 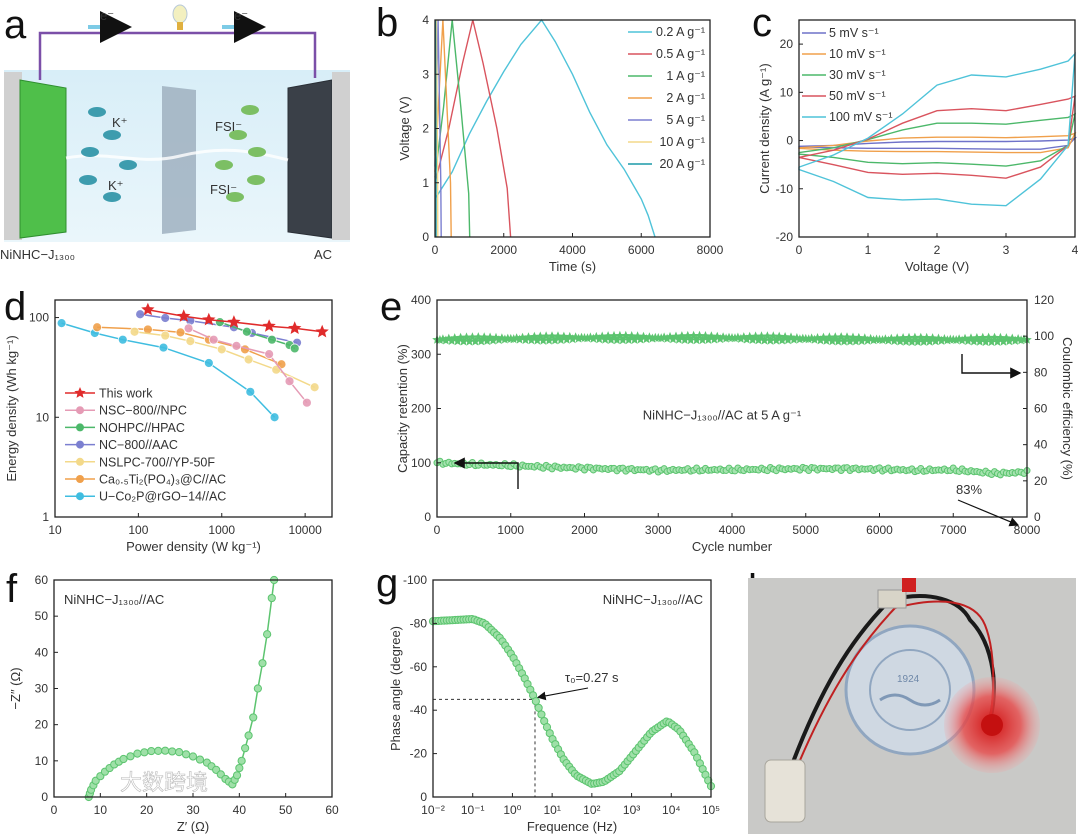 I want to click on right-electrode-label: AC, so click(x=323, y=254).